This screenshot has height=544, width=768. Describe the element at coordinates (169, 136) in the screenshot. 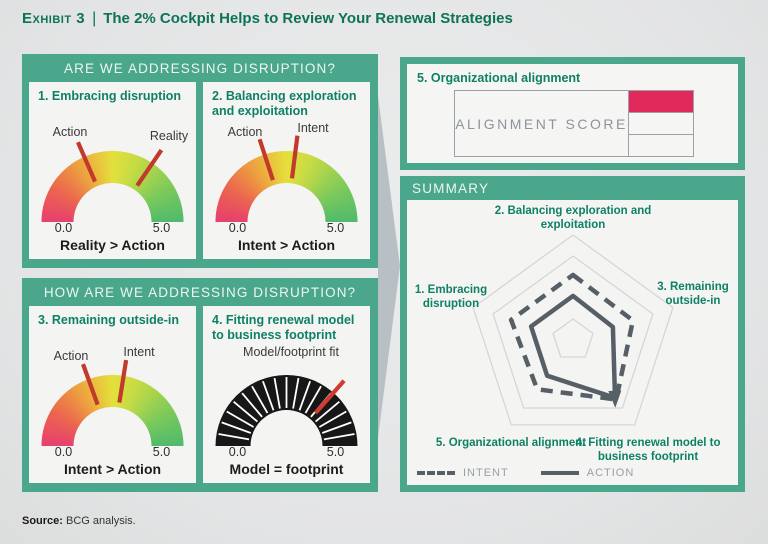

I see `svg-text: Reality` at that location.